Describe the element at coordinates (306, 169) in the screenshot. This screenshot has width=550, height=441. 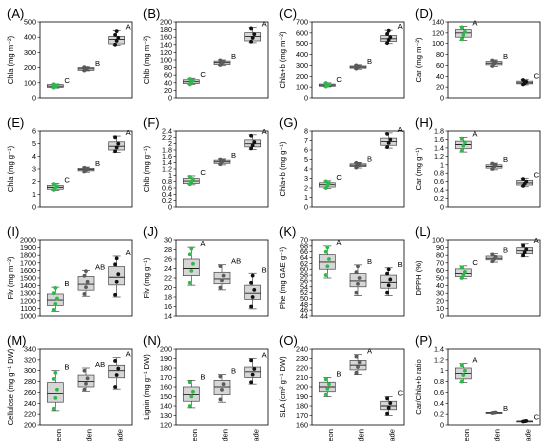
I see `y-tick-label: 4` at that location.